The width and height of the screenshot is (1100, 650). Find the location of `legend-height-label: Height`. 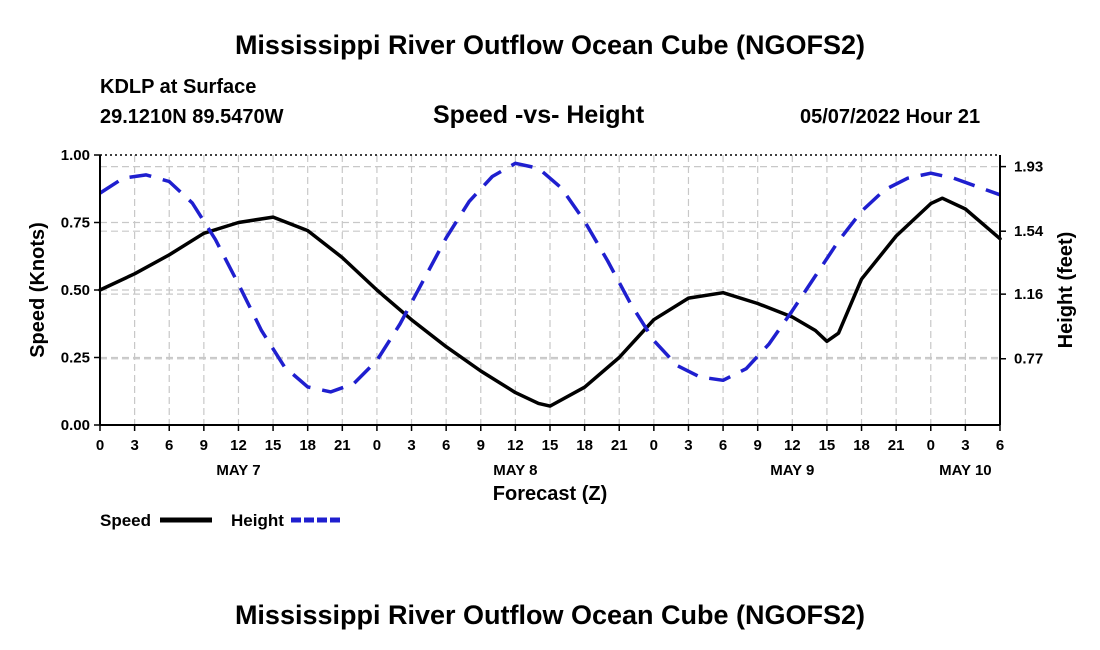

legend-height-label: Height is located at coordinates (257, 520).